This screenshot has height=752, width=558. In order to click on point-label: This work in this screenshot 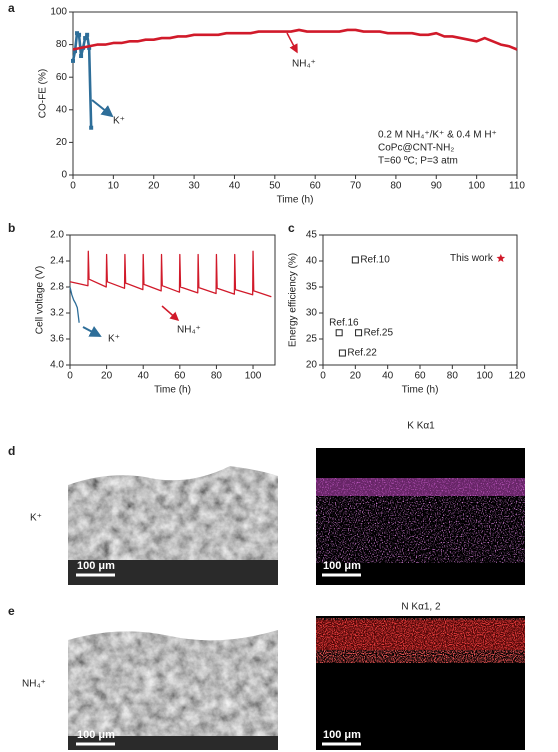, I will do `click(472, 258)`.